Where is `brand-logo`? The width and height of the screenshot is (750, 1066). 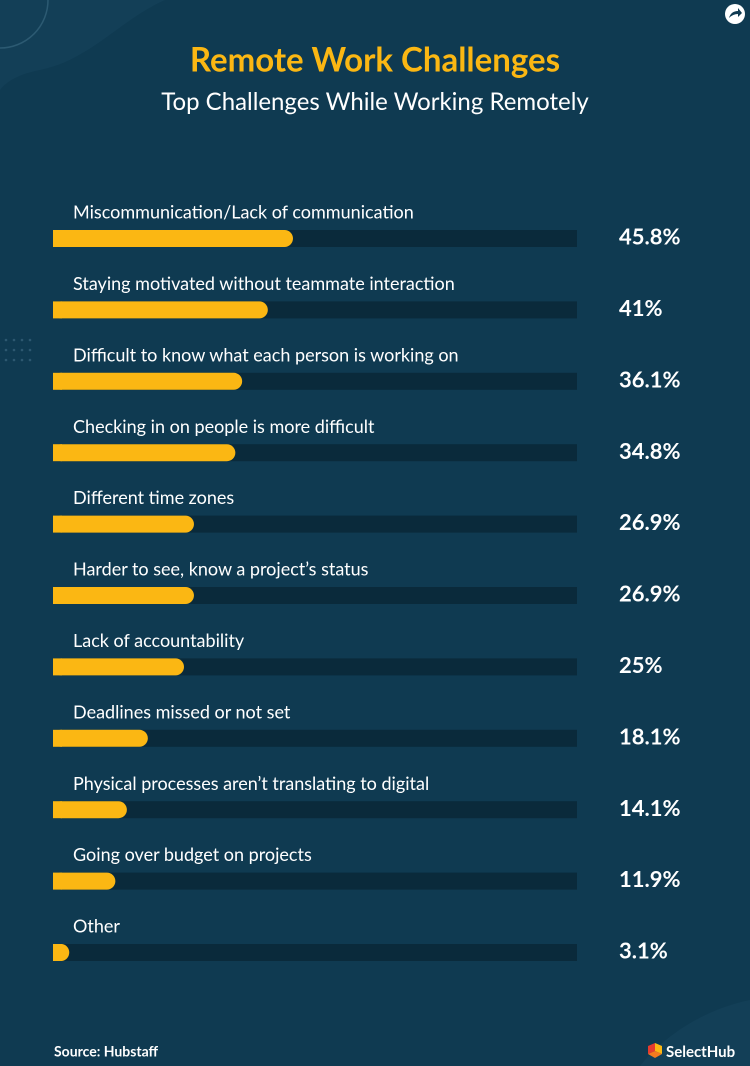 brand-logo is located at coordinates (655, 1050).